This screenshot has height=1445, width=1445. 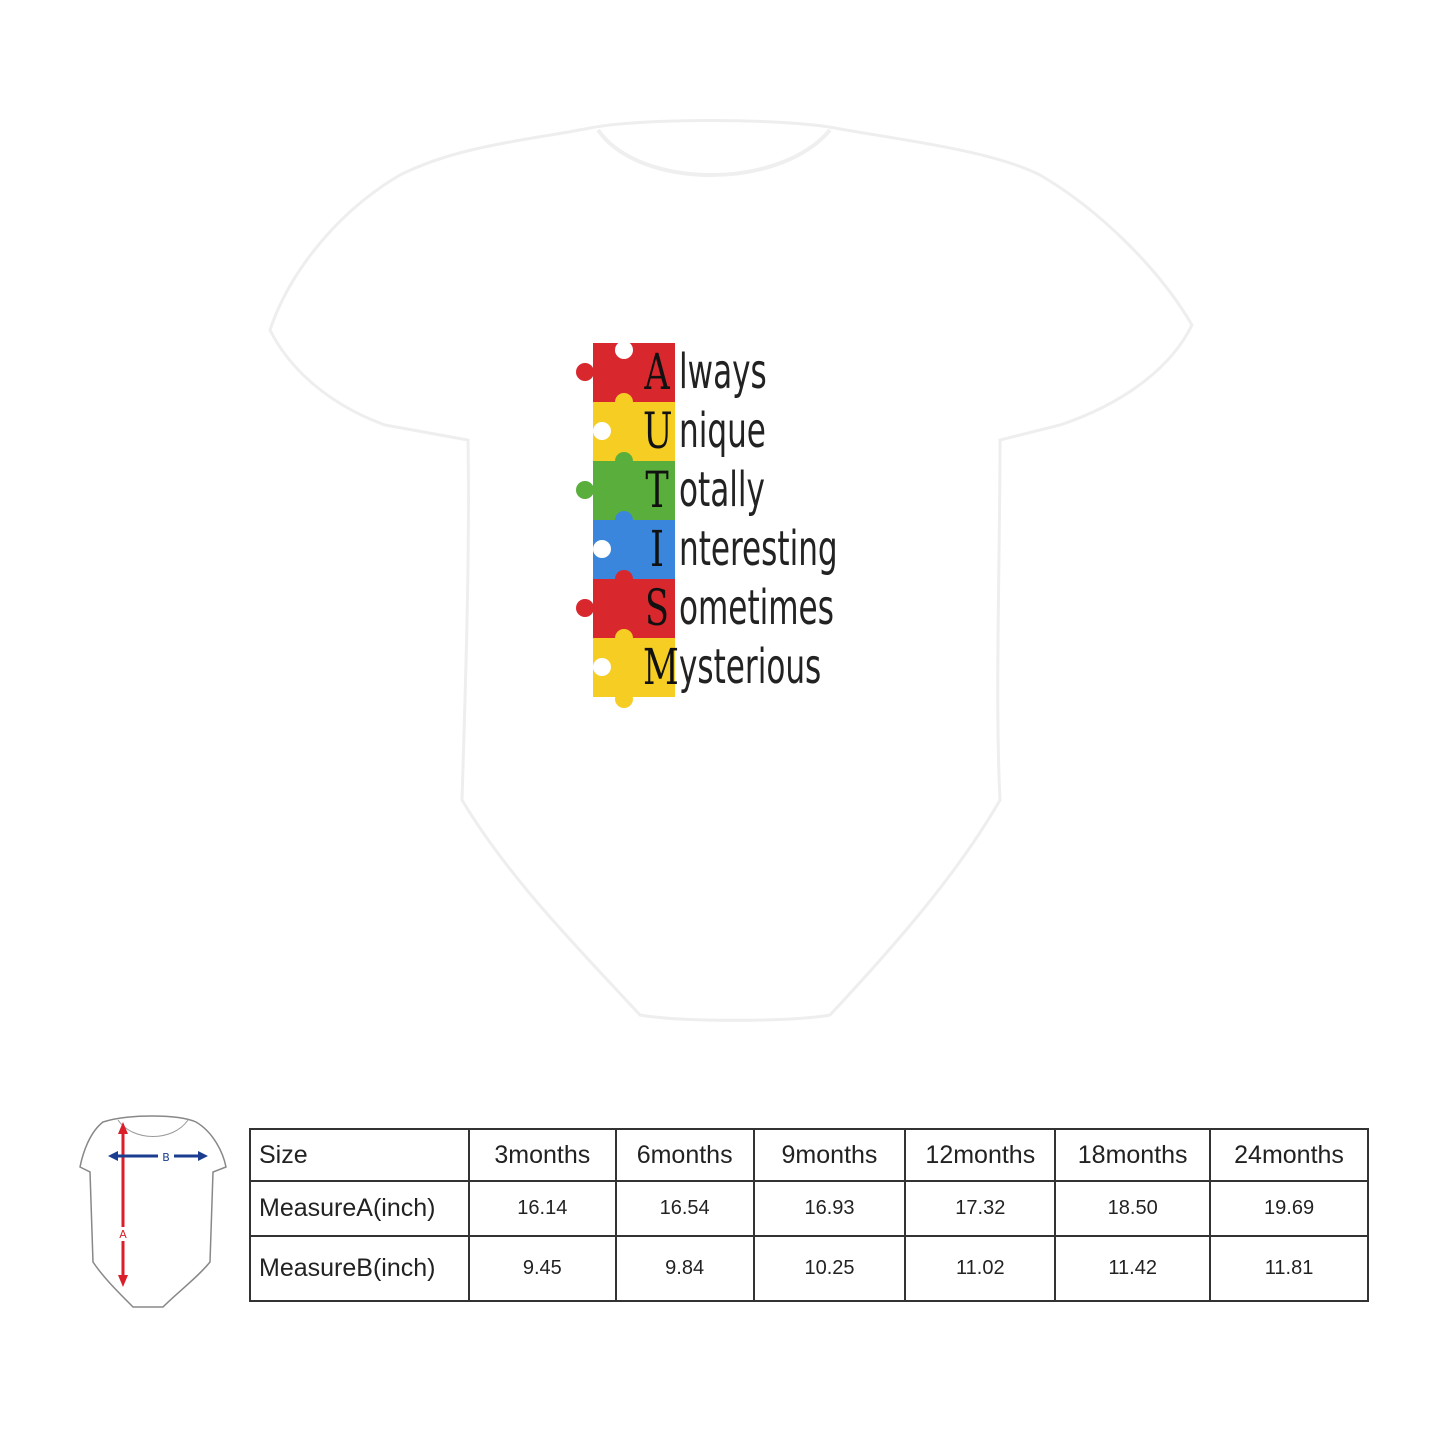 I want to click on acrostic-letter: S, so click(x=657, y=608).